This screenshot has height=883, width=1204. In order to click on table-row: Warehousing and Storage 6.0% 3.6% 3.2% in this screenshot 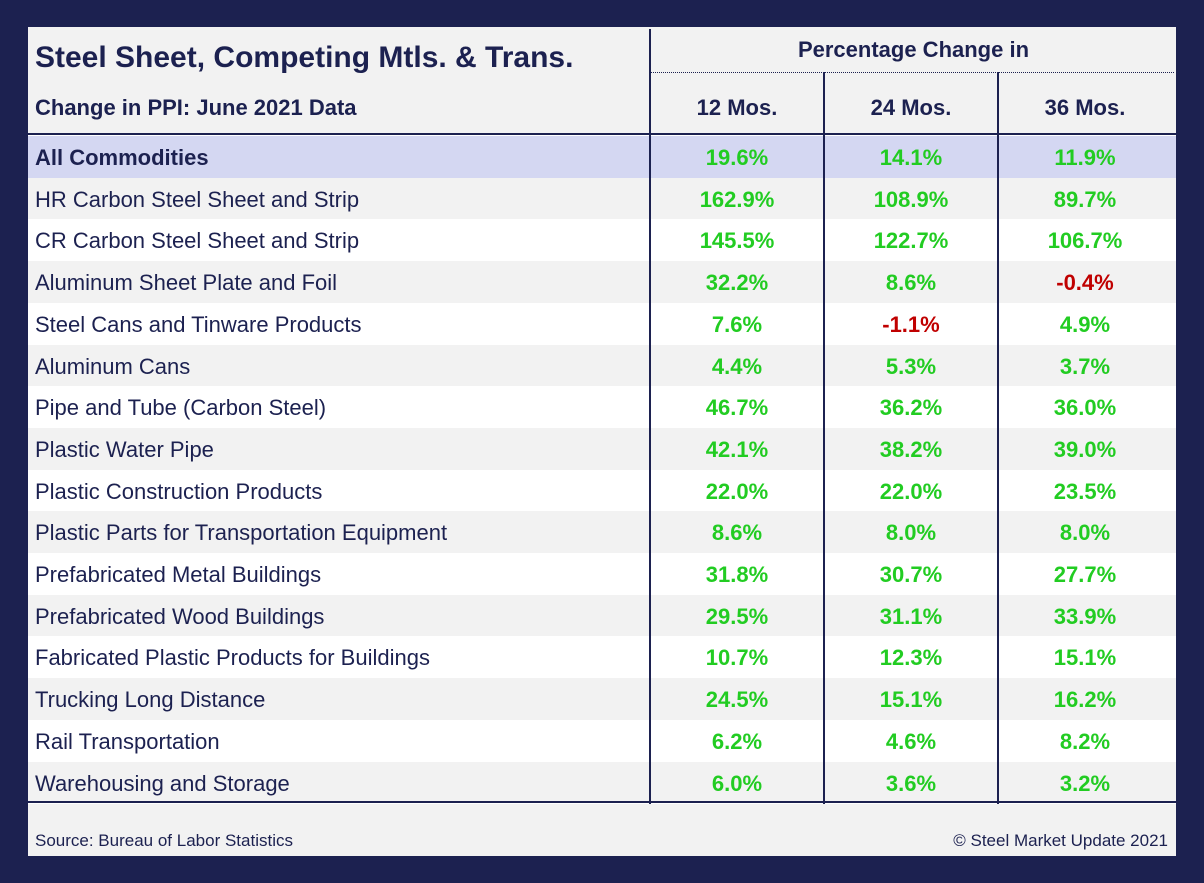, I will do `click(602, 782)`.